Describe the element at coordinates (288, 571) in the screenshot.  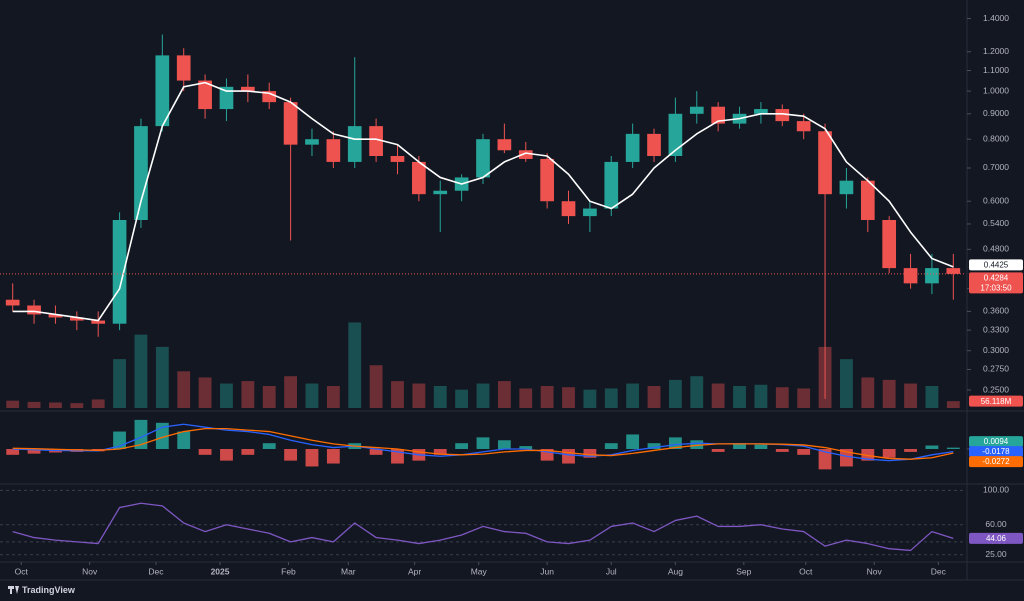
I see `x-tick-label: Feb` at that location.